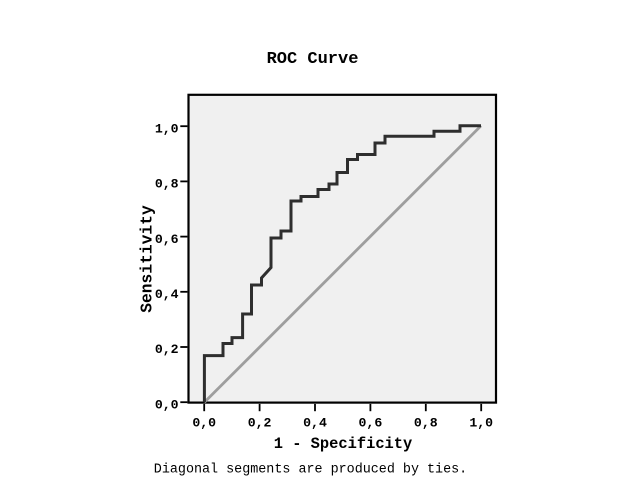  I want to click on svg-text:Diagonal segments are produced: Diagonal segments are produced by ties., so click(310, 470).